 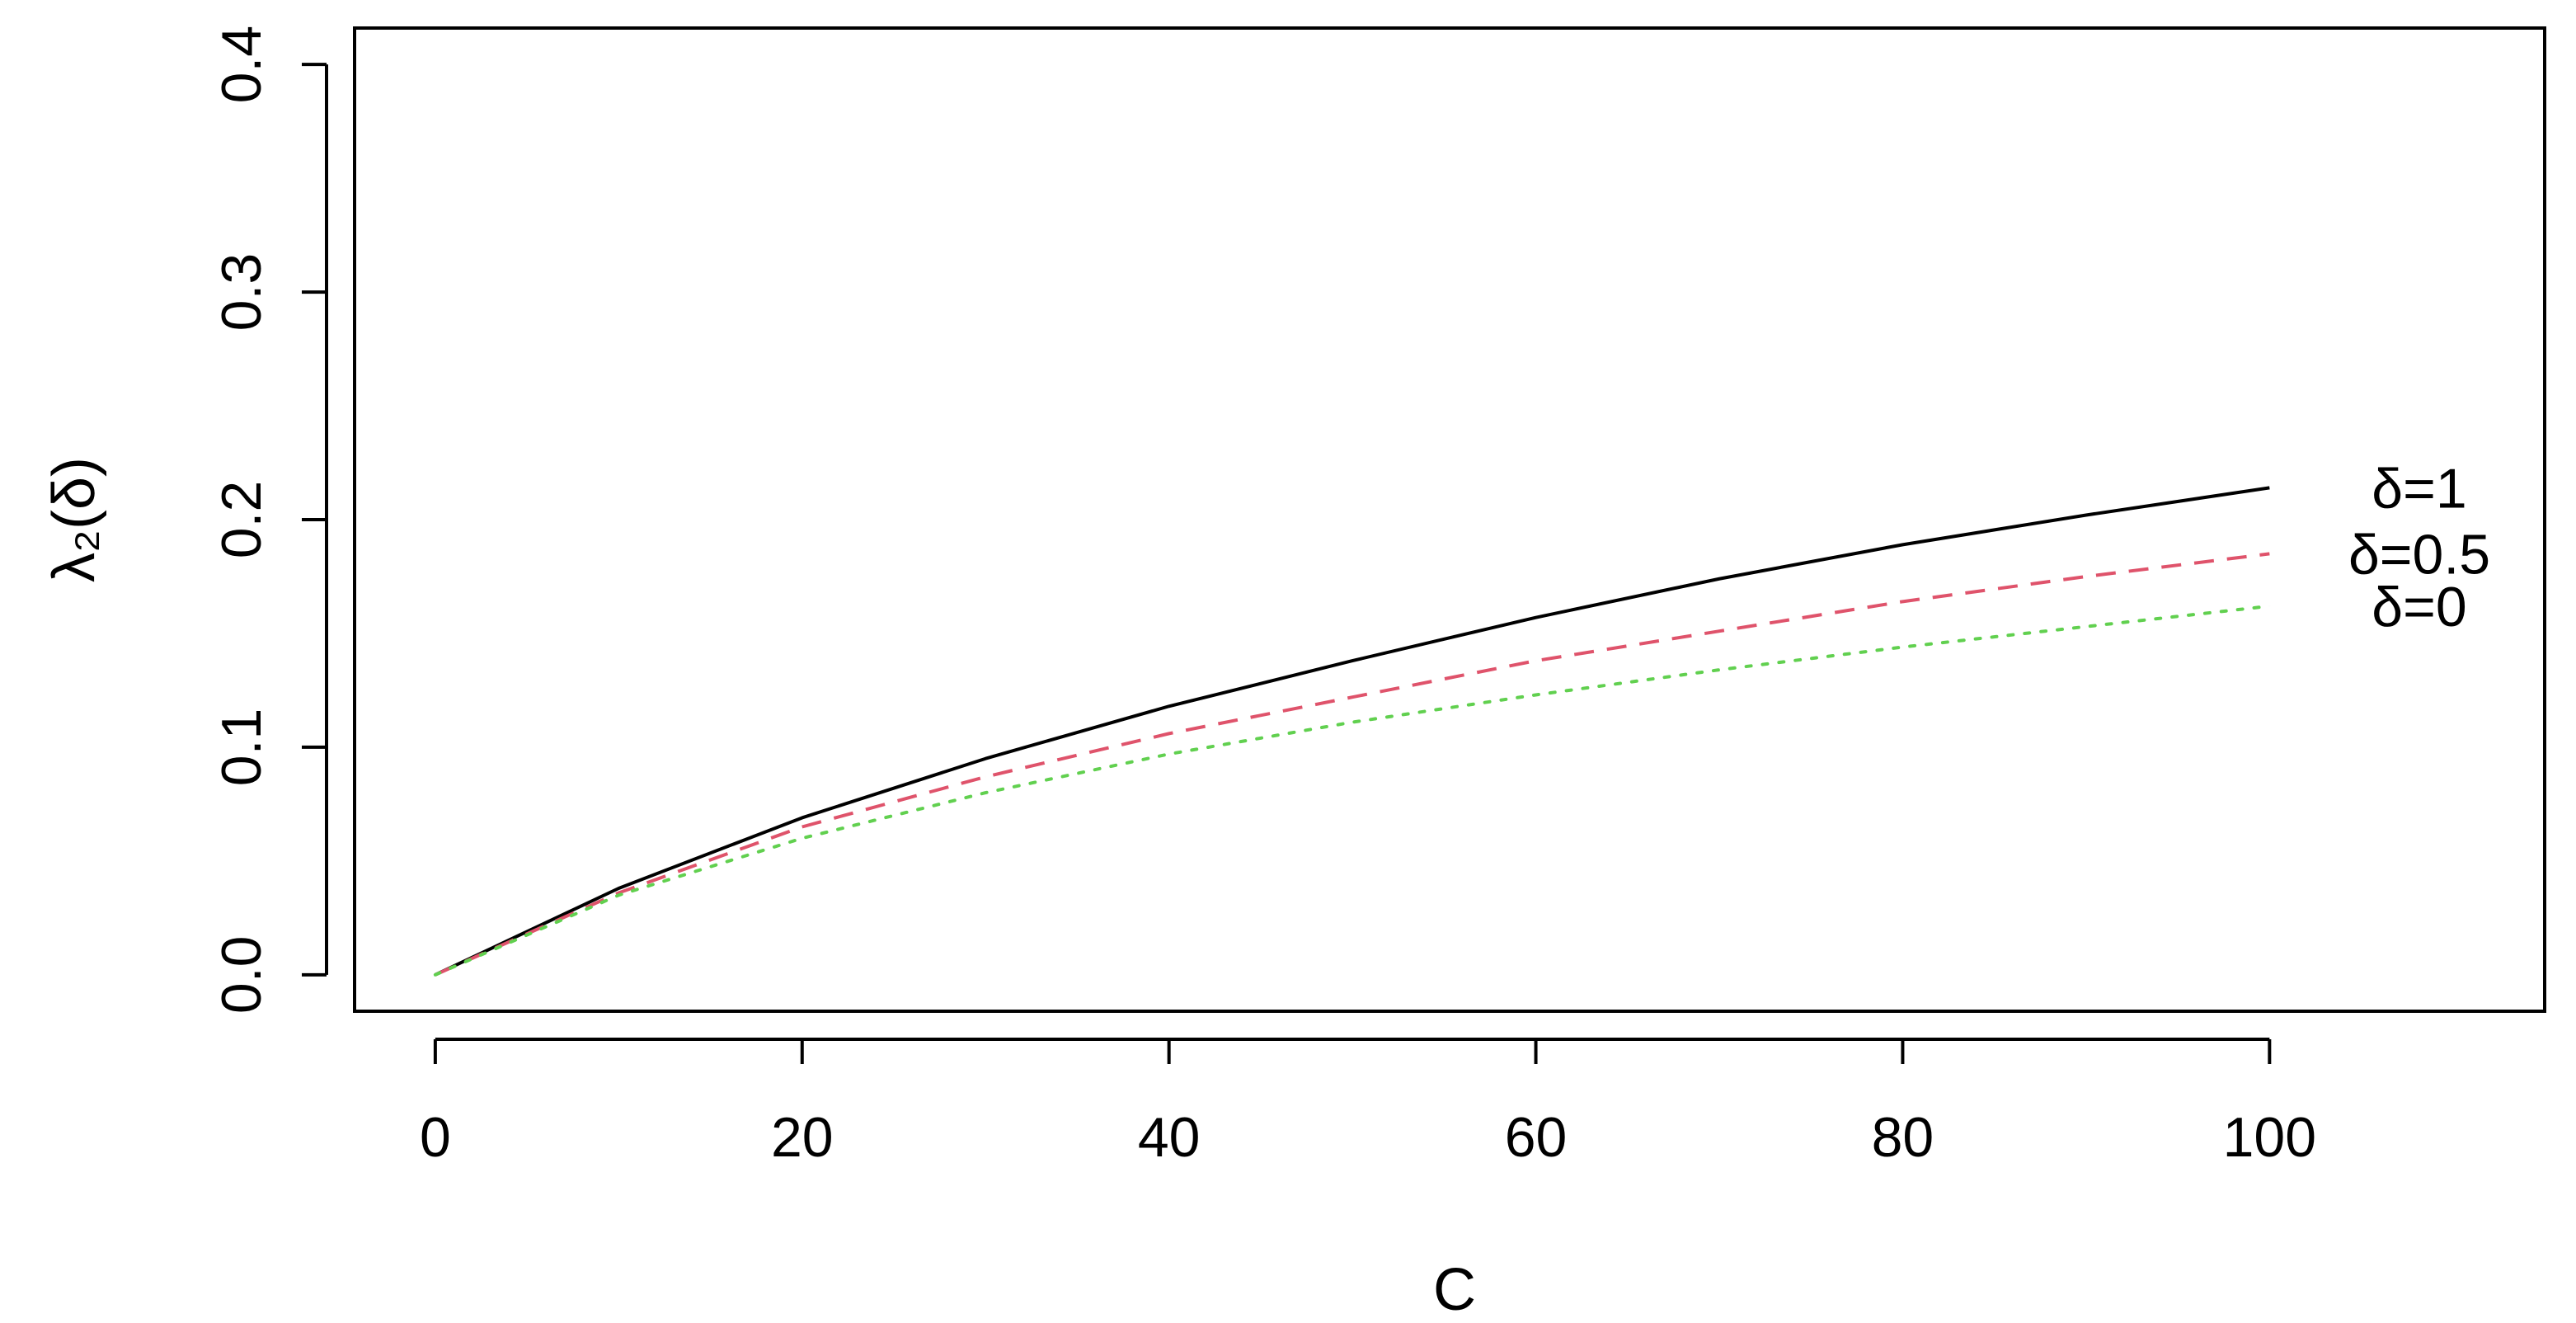 I want to click on y-ticks: 0.0 0.1 0.2 0.3 0.4, so click(x=268, y=520).